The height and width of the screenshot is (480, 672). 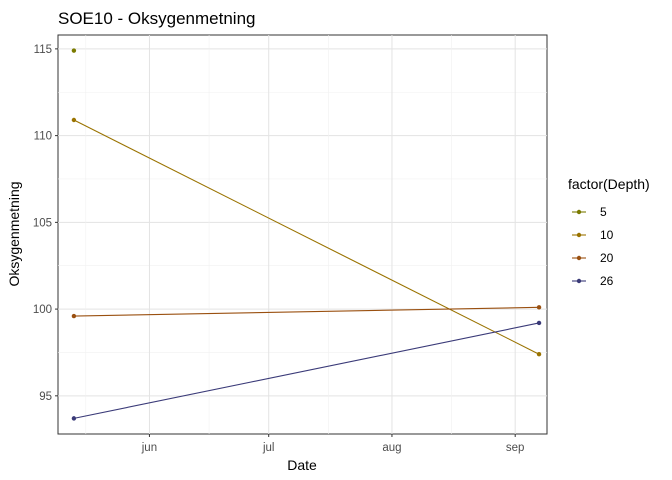 I want to click on chart-title: SOE10 - Oksygenmetning, so click(x=156, y=18).